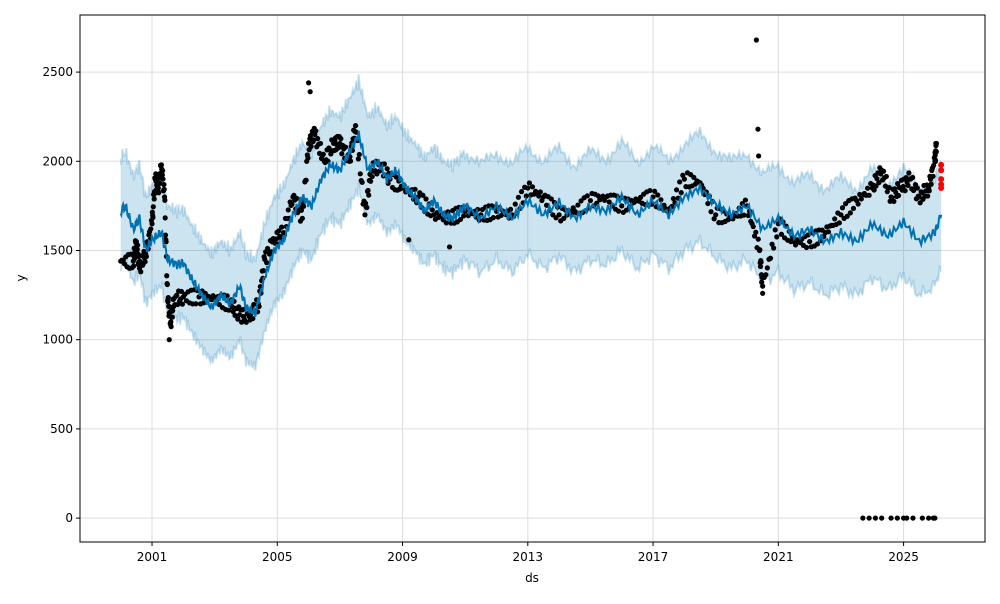 The height and width of the screenshot is (604, 1000). I want to click on y-tick-label: 0, so click(69, 518).